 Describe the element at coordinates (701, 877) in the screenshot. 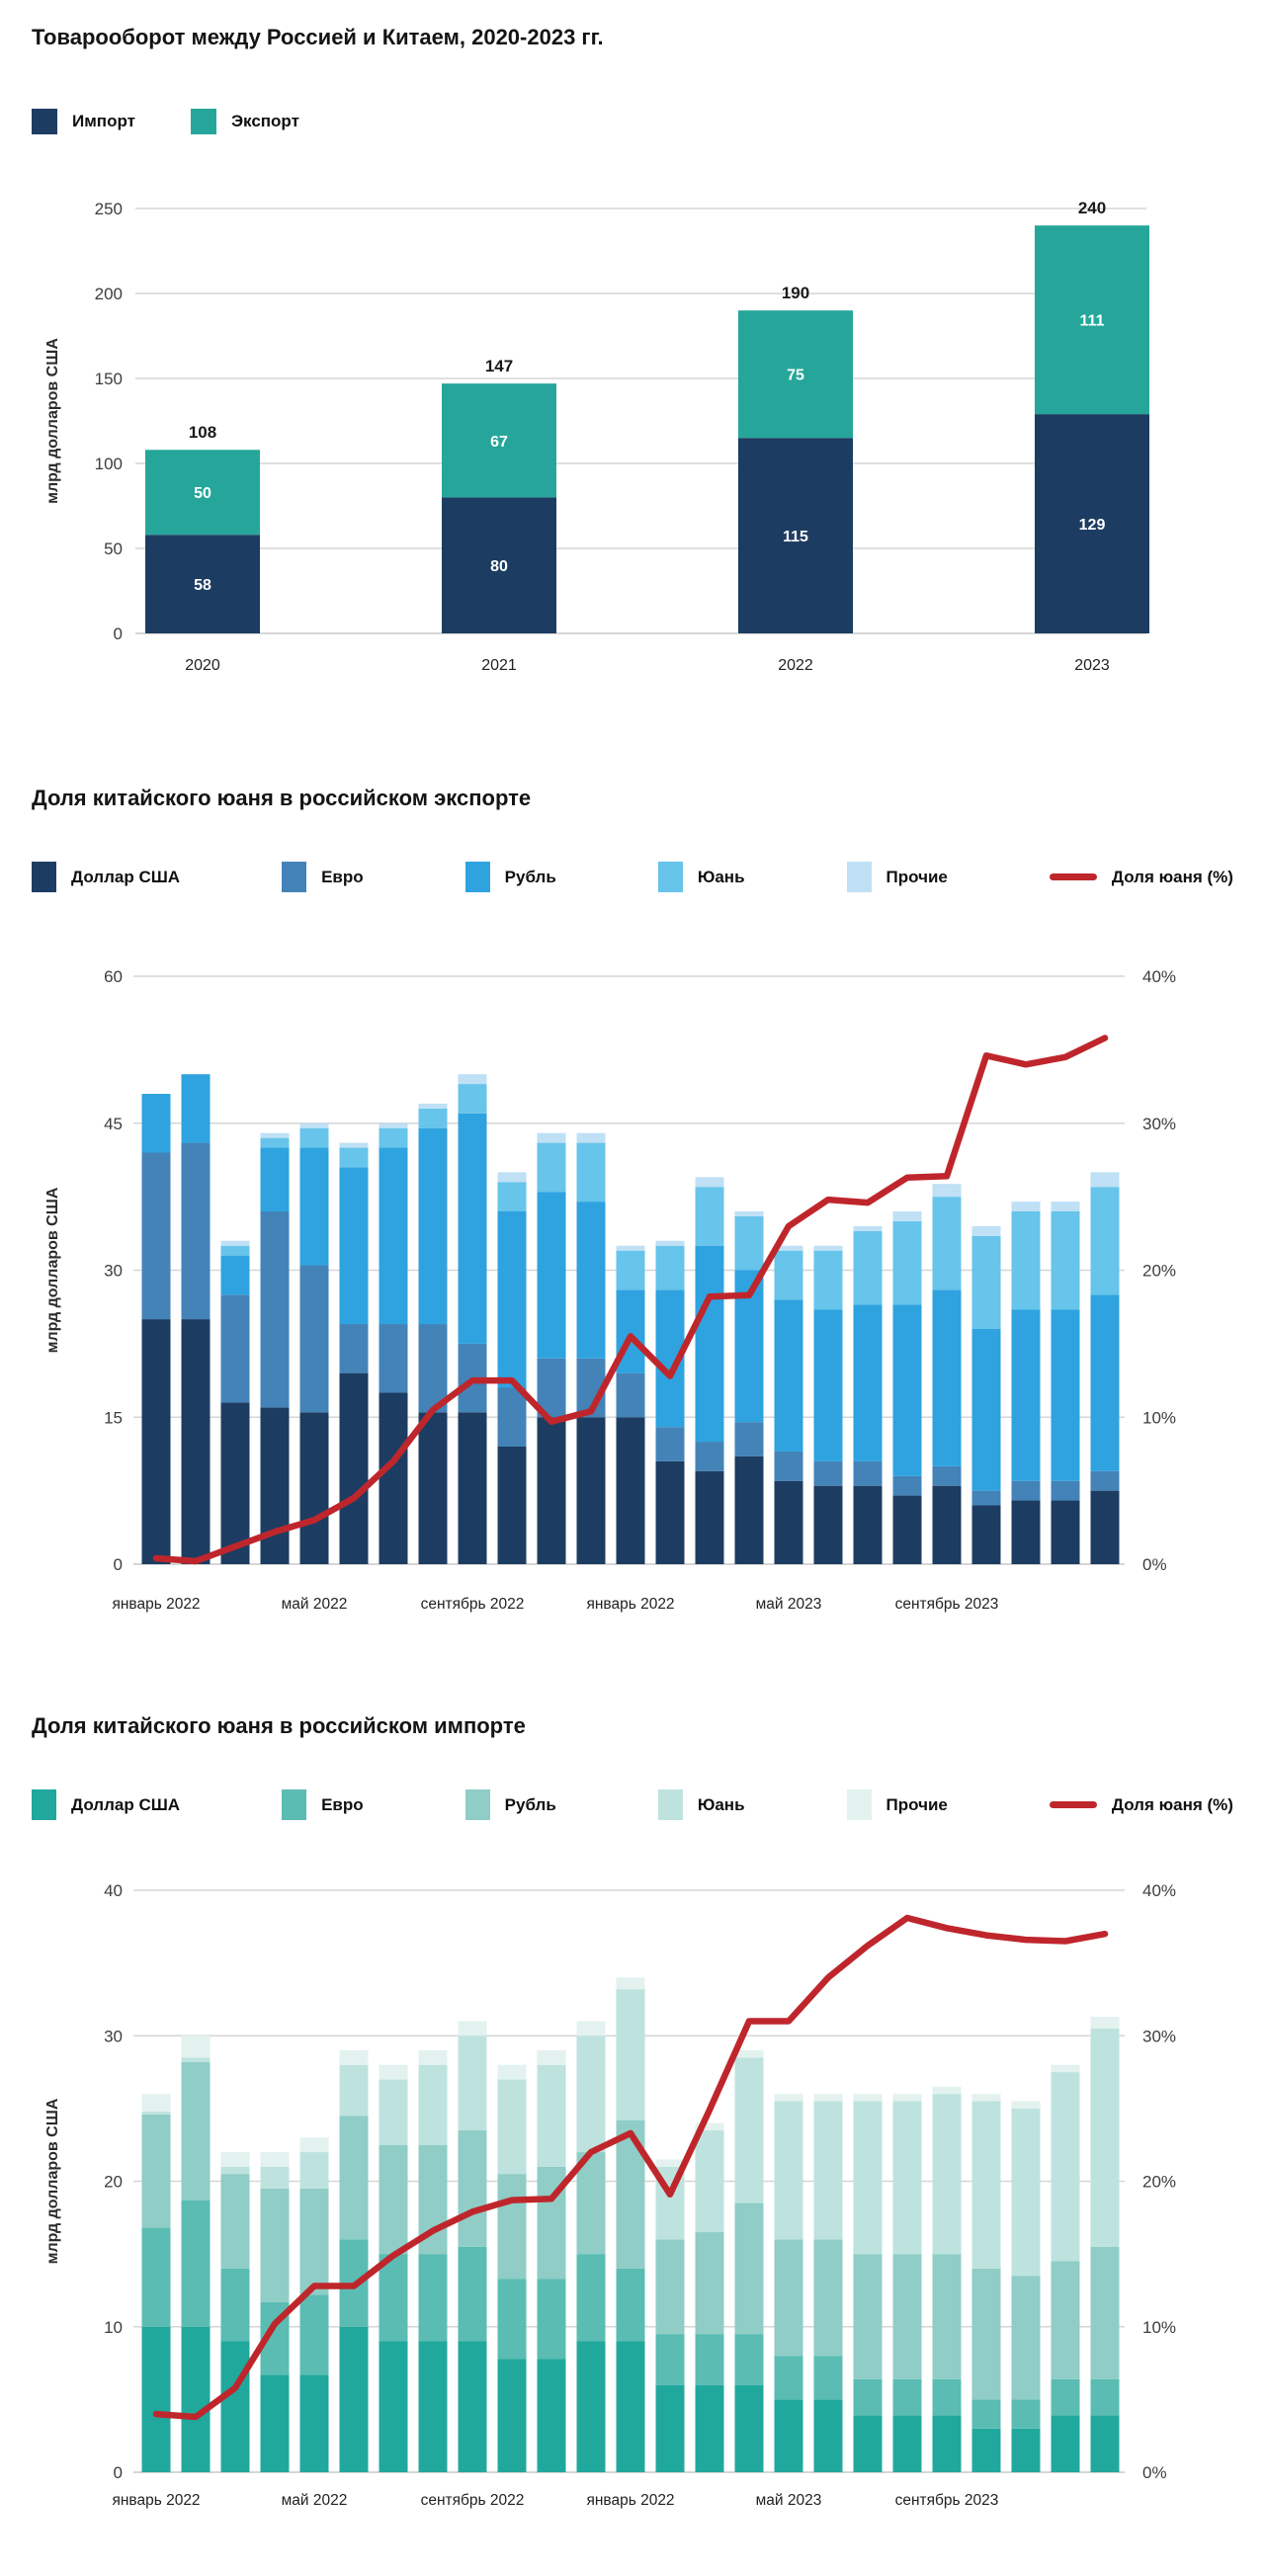

I see `legend-item-cny: Юань` at that location.